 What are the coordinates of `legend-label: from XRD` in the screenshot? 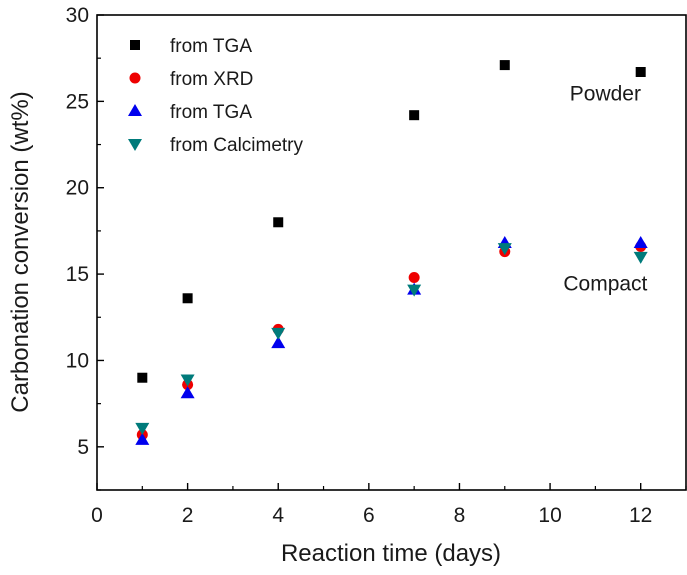 It's located at (211, 79).